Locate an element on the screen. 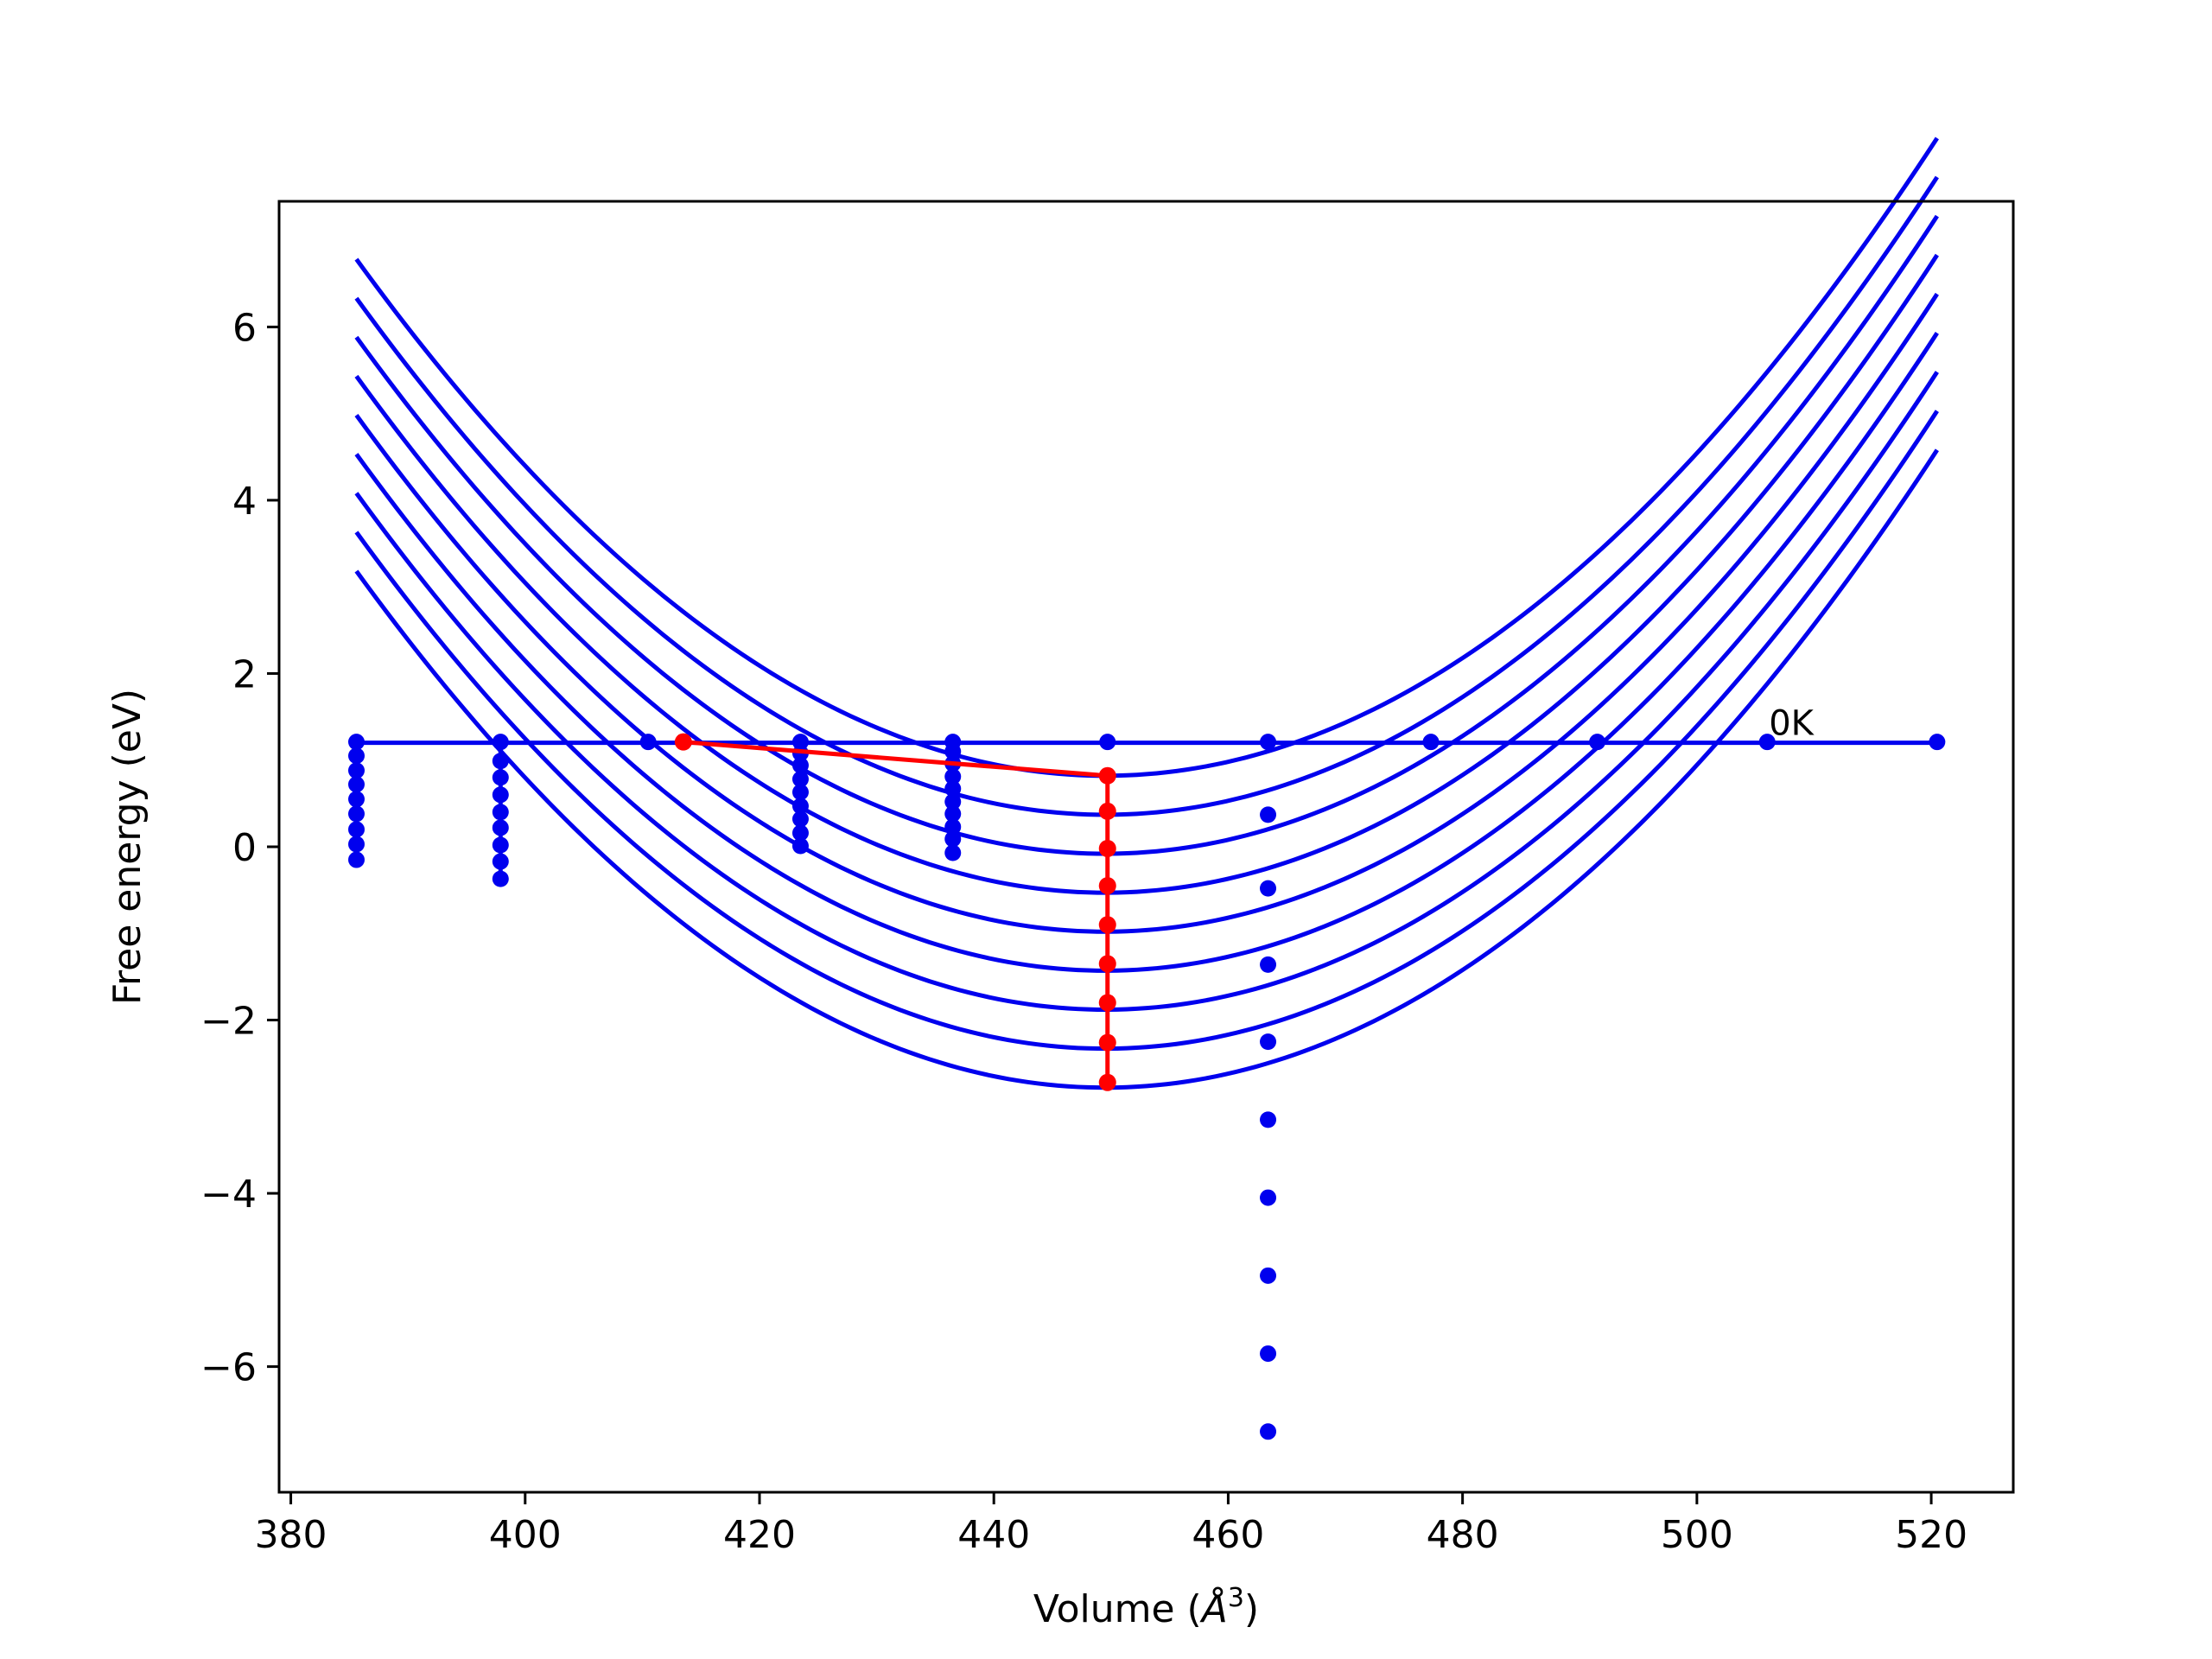 The image size is (2212, 1659). x-axis: 380 400 420 440 460 480 500 520 is located at coordinates (1111, 1524).